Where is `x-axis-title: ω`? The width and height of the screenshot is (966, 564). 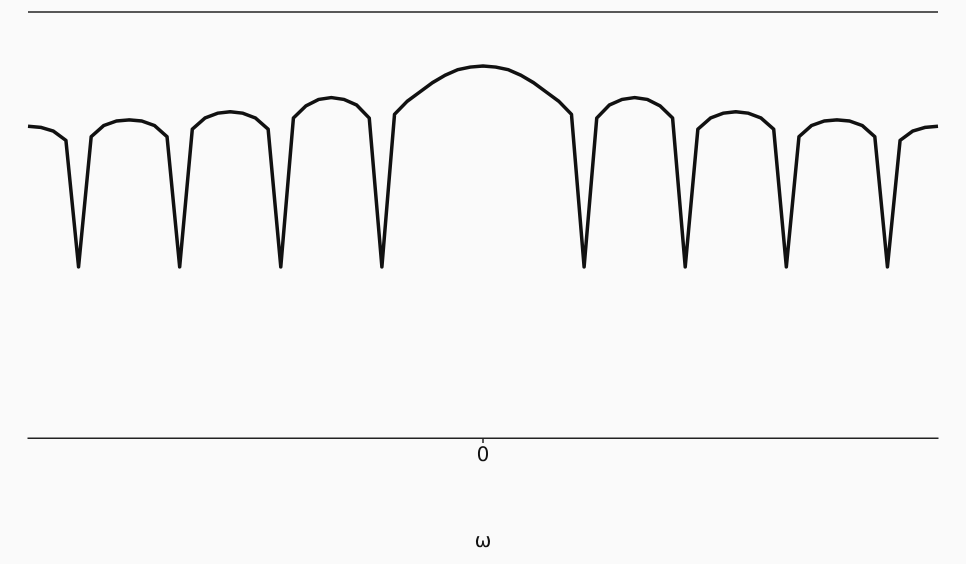
x-axis-title: ω is located at coordinates (483, 540).